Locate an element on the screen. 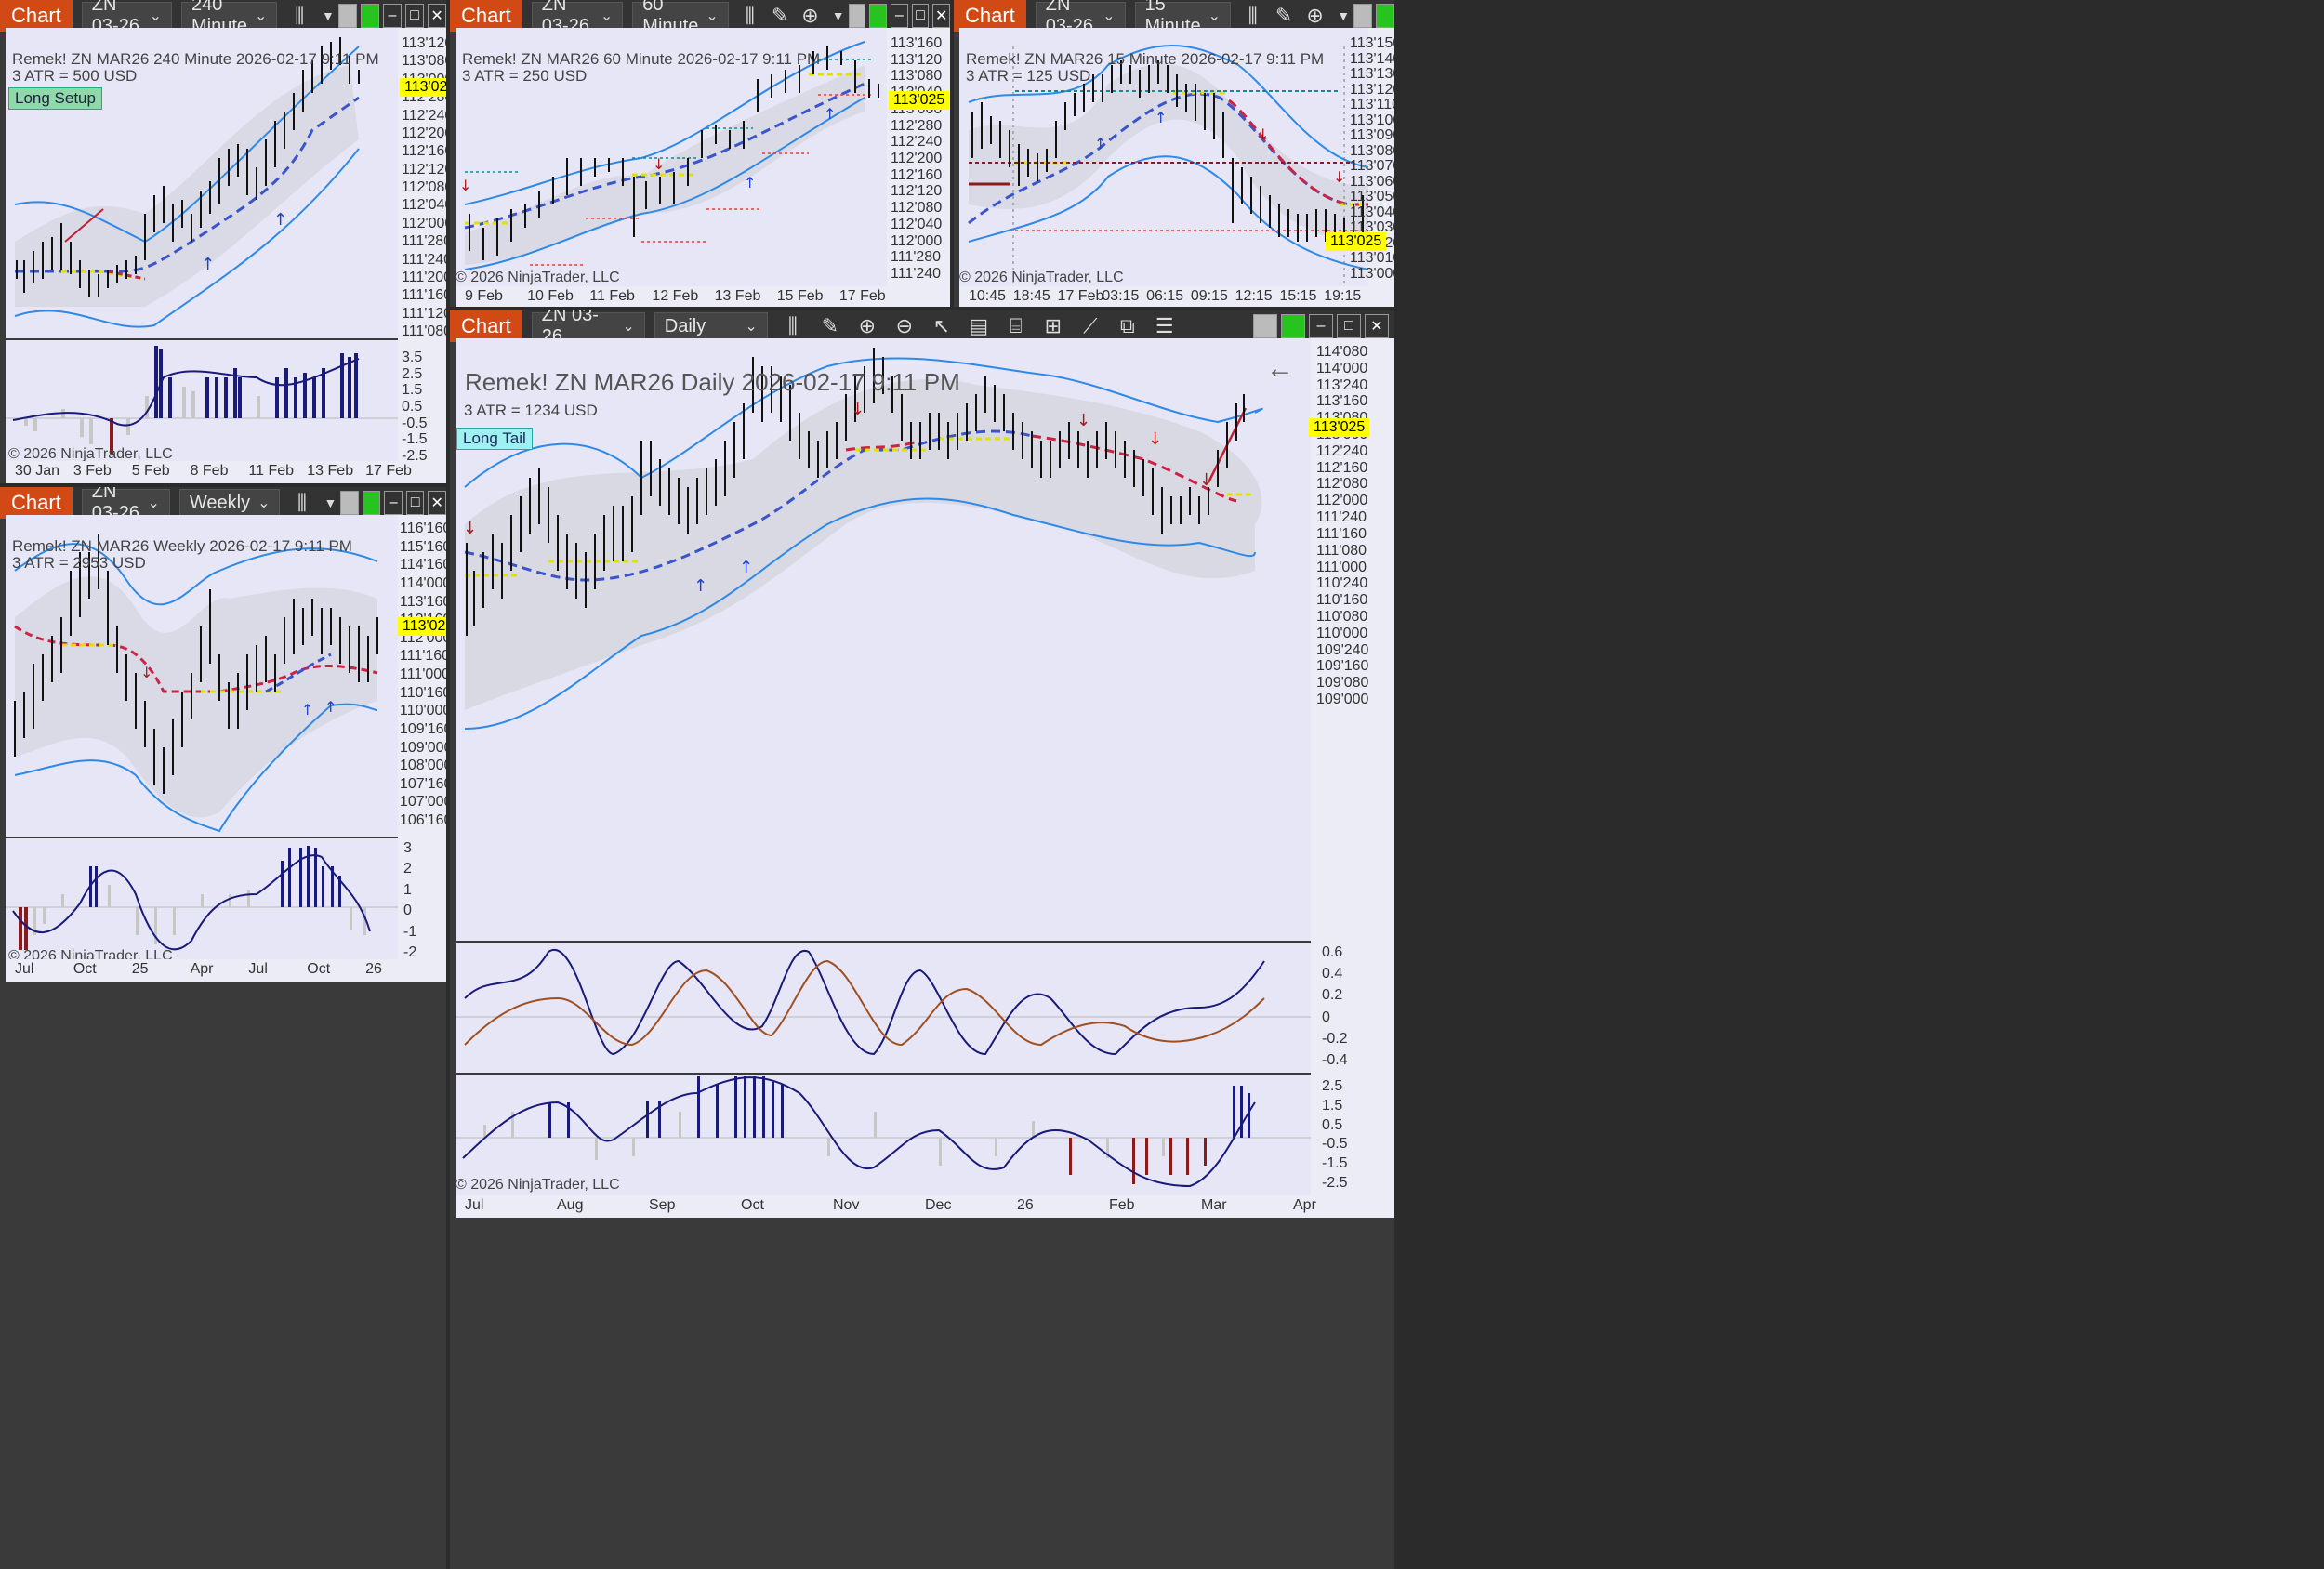 The height and width of the screenshot is (1569, 2324). pointer-icon: ↖ is located at coordinates (941, 325).